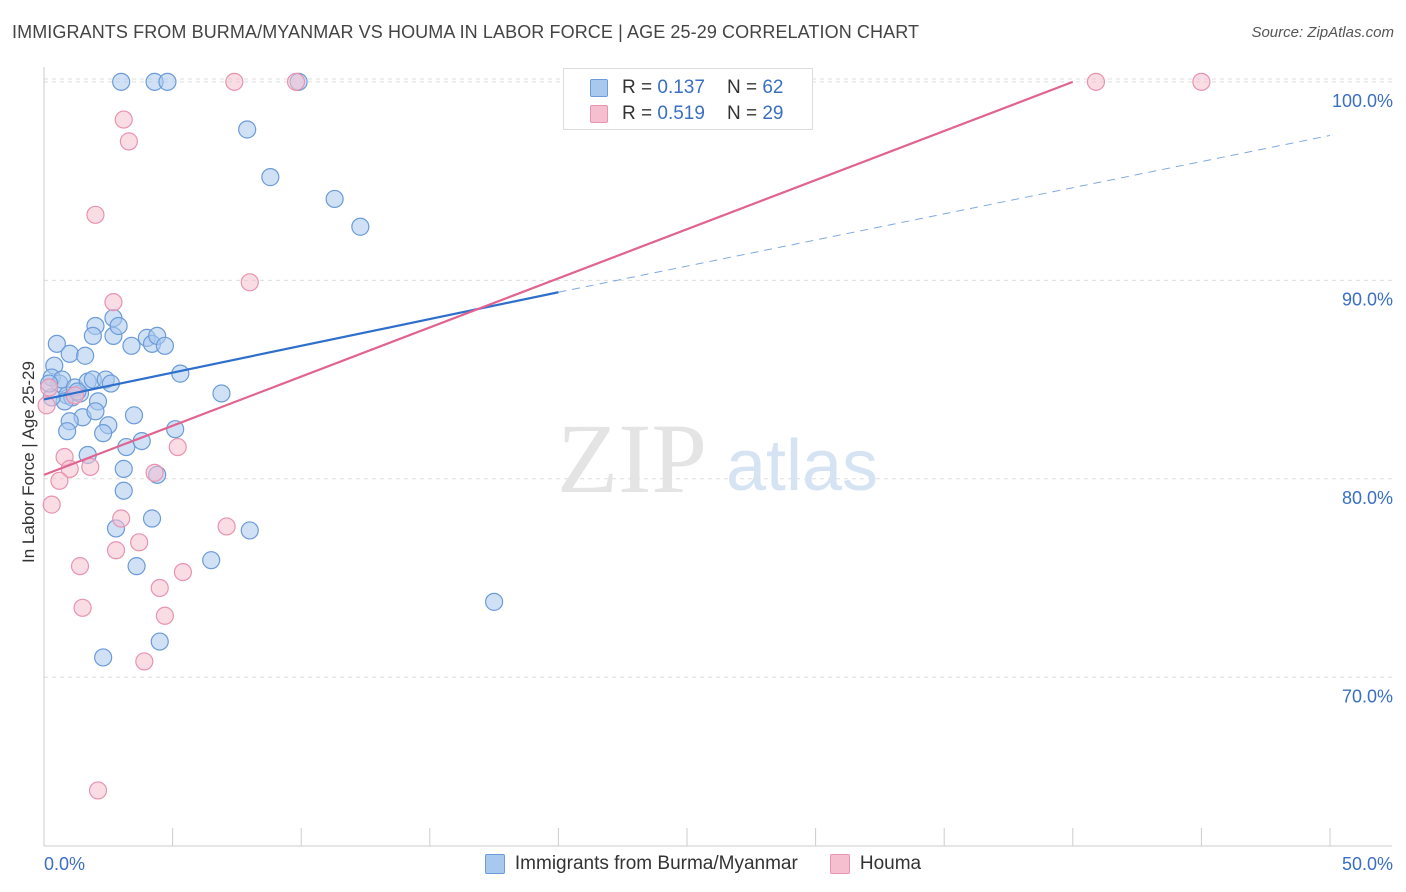 This screenshot has height=892, width=1406. I want to click on source-credit: Source: ZipAtlas.com, so click(1322, 32).